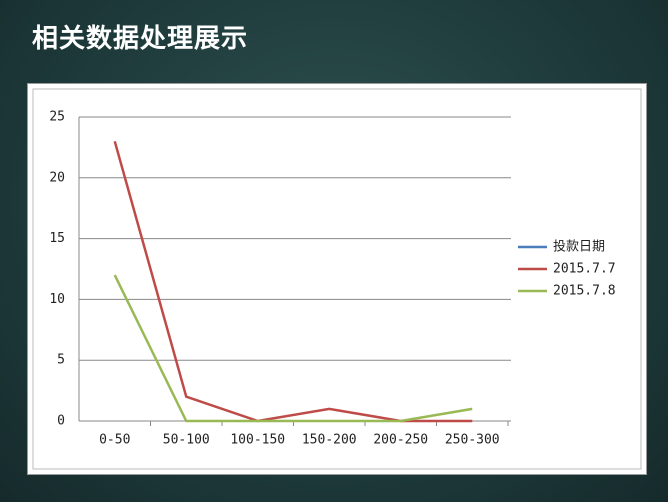 Image resolution: width=668 pixels, height=502 pixels. I want to click on legend-label: 2015.7.7, so click(584, 269).